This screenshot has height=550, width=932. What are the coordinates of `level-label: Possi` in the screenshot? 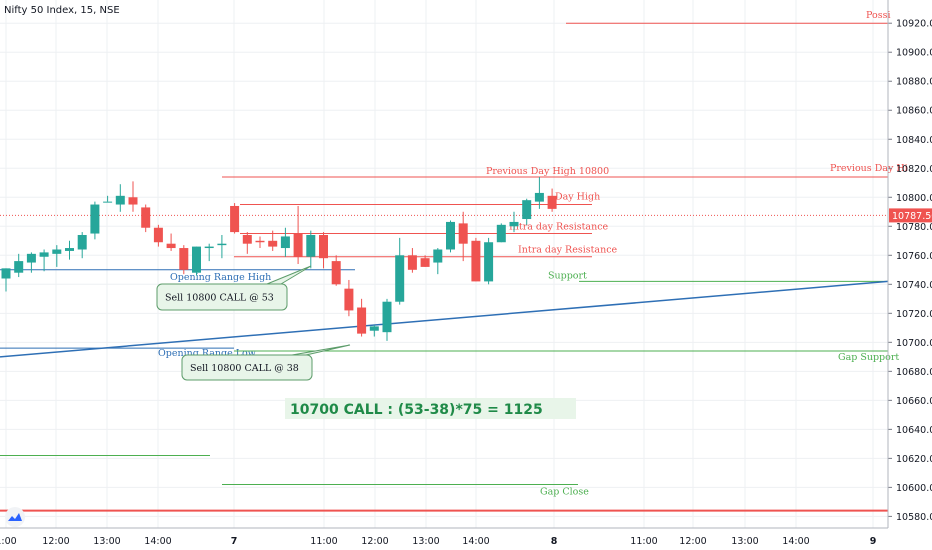 It's located at (878, 15).